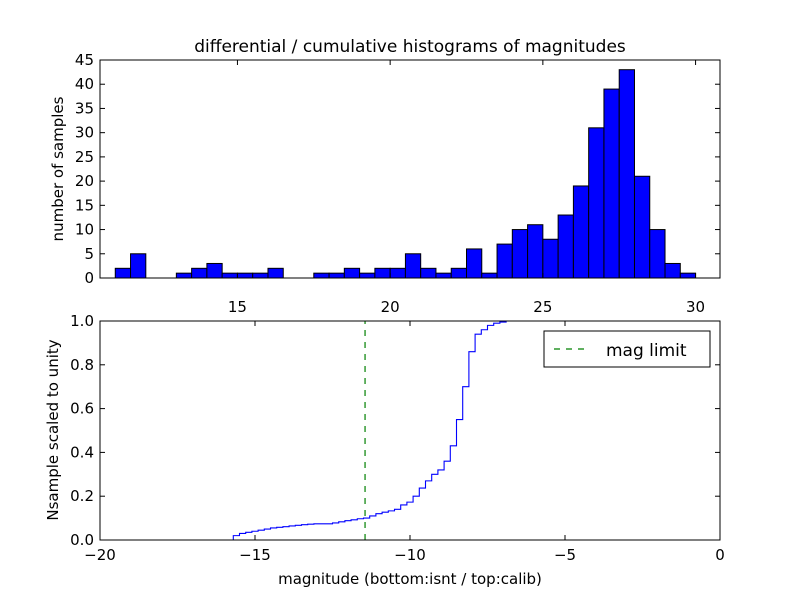  I want to click on top-x-tick-label: 30, so click(695, 307).